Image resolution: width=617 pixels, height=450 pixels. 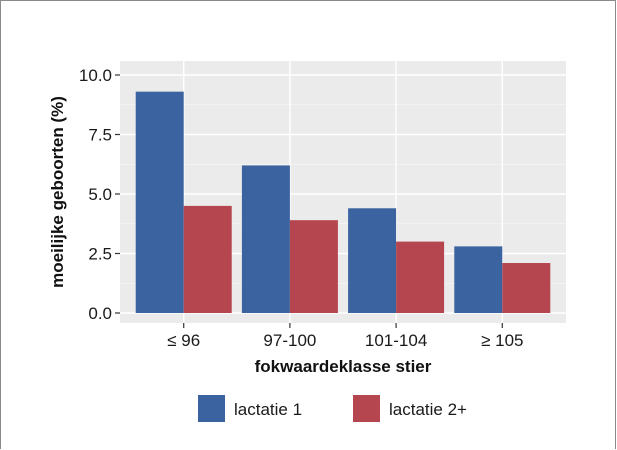 I want to click on y-tick-label: 5.0, so click(x=100, y=194).